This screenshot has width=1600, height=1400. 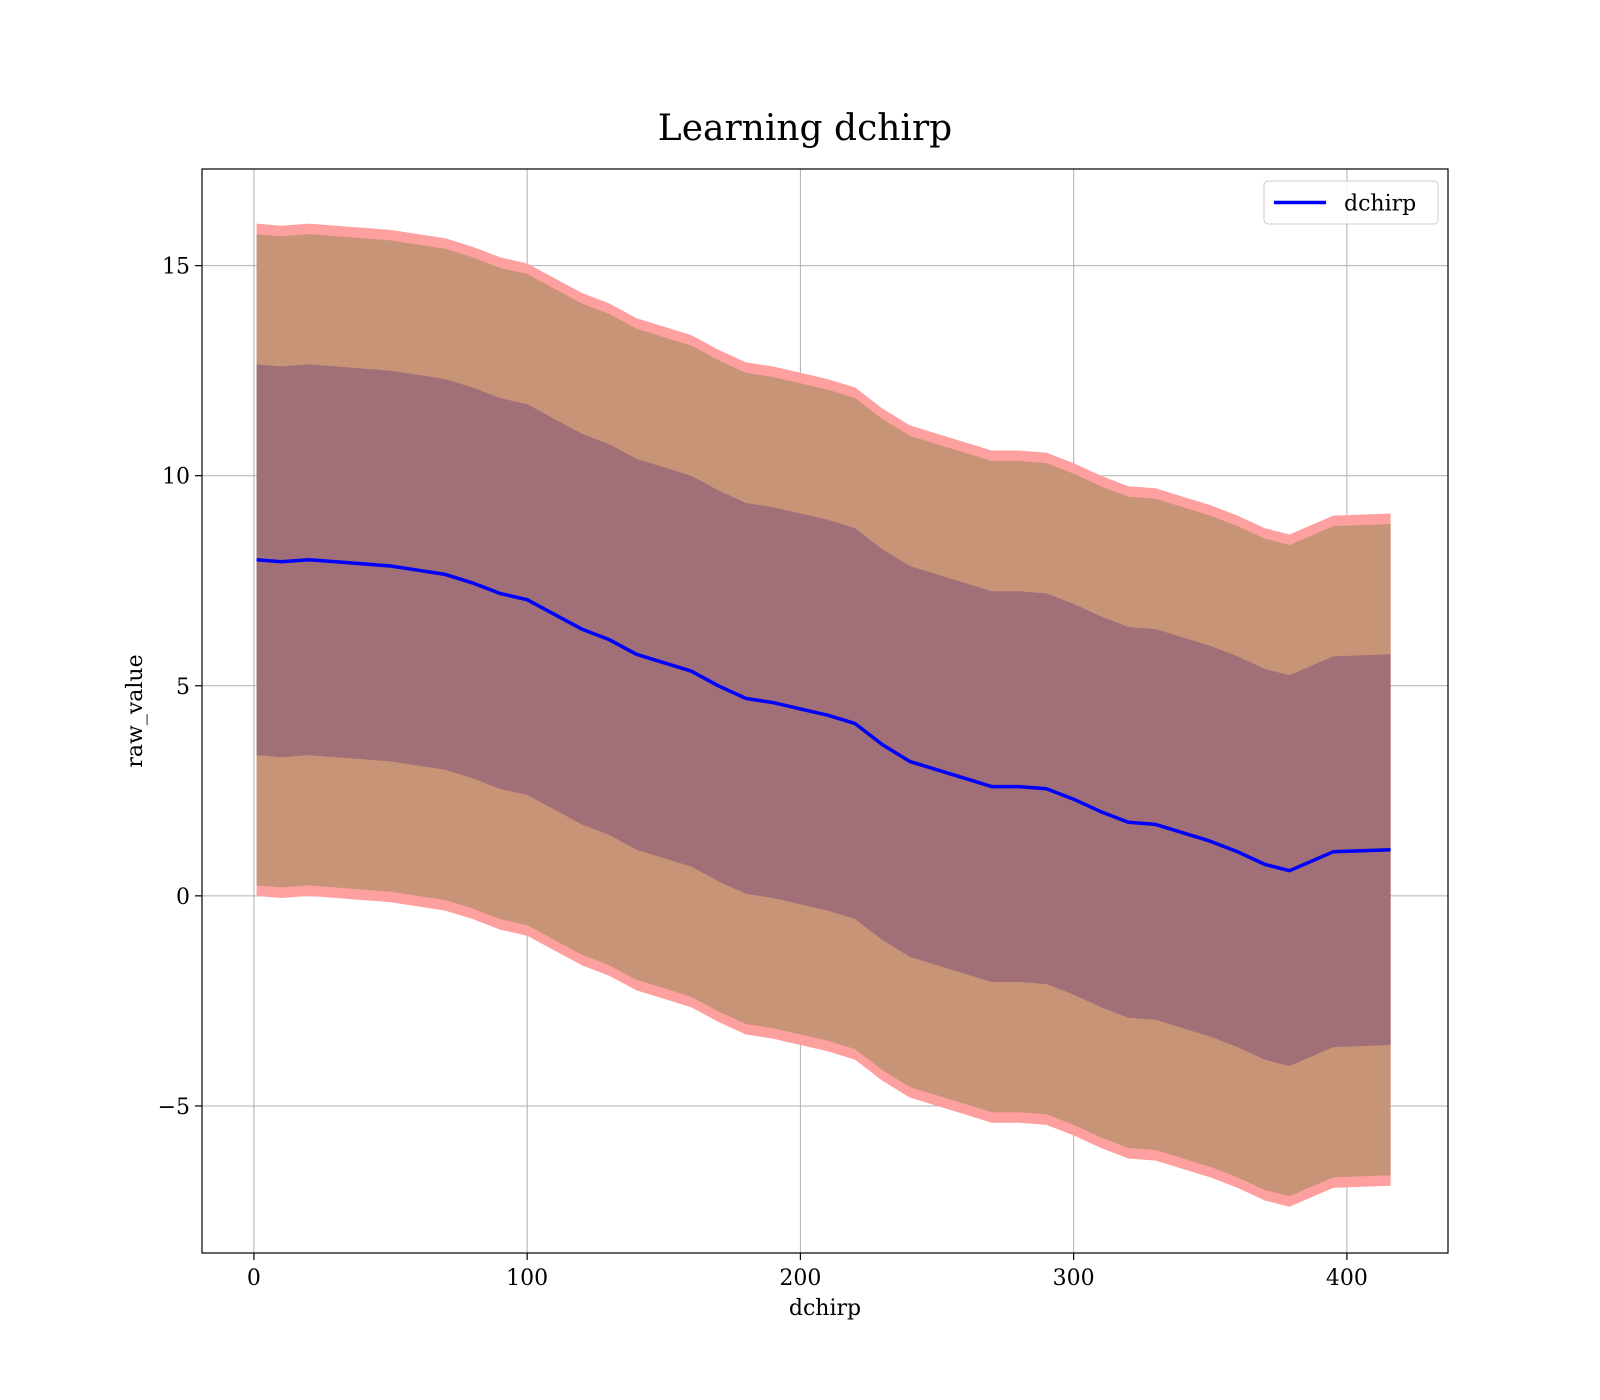 What do you see at coordinates (800, 1278) in the screenshot?
I see `x-tick-label-2: 200` at bounding box center [800, 1278].